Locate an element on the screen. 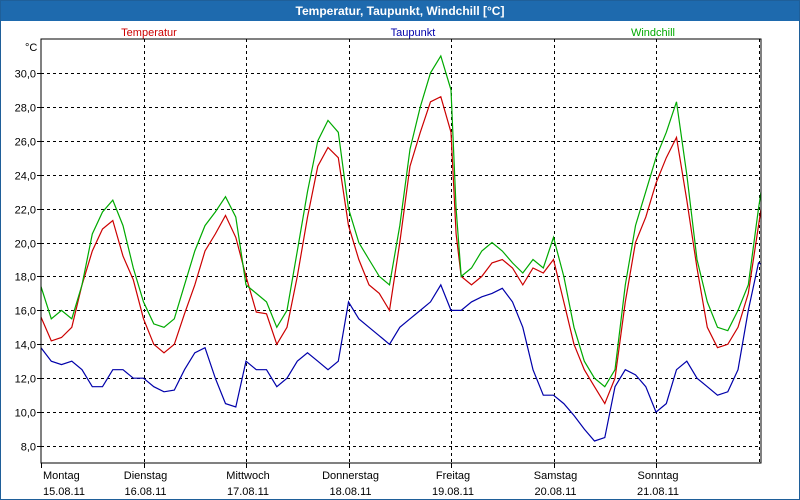 Image resolution: width=800 pixels, height=500 pixels. window-title: Temperatur, Taupunkt, Windchill [°C] is located at coordinates (400, 11).